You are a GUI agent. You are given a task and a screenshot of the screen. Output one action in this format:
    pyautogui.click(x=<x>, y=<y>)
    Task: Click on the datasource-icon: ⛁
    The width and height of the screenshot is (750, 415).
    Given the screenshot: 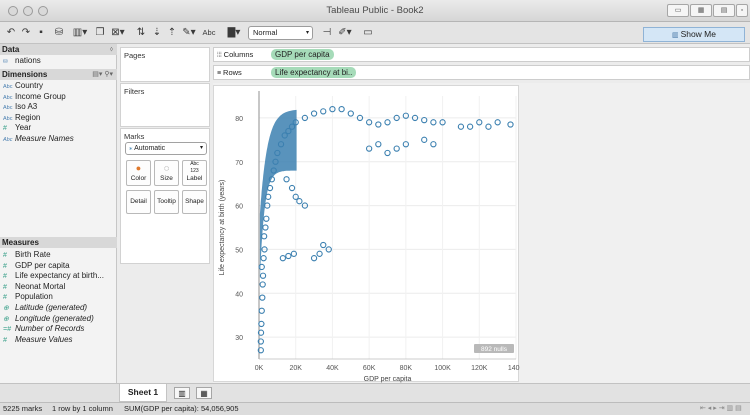 What is the action you would take?
    pyautogui.click(x=59, y=32)
    